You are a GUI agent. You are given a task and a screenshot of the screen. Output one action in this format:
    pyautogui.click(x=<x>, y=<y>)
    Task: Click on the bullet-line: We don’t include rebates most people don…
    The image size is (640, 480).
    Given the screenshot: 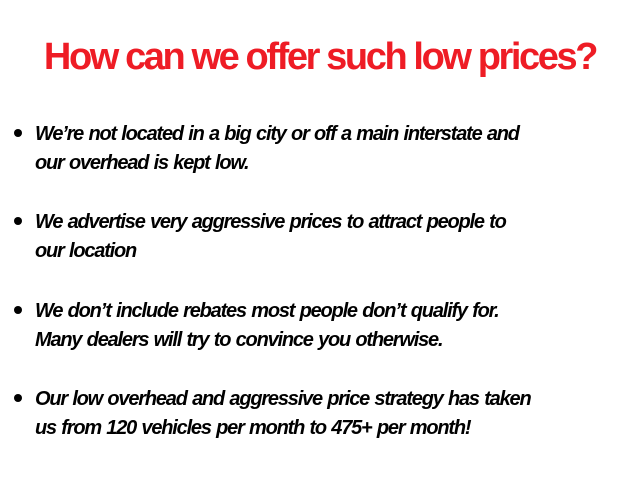 What is the action you would take?
    pyautogui.click(x=267, y=311)
    